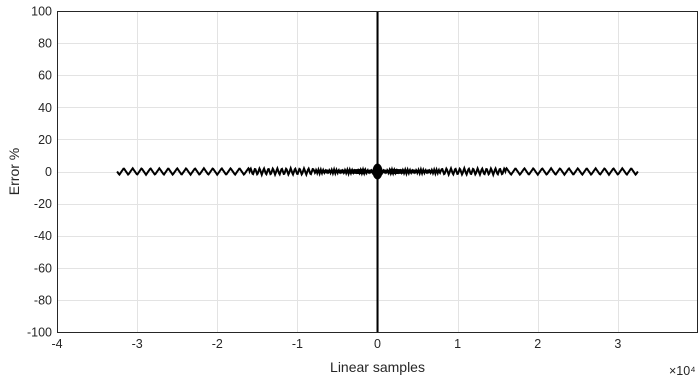  I want to click on y-tick-label: 100, so click(41, 12).